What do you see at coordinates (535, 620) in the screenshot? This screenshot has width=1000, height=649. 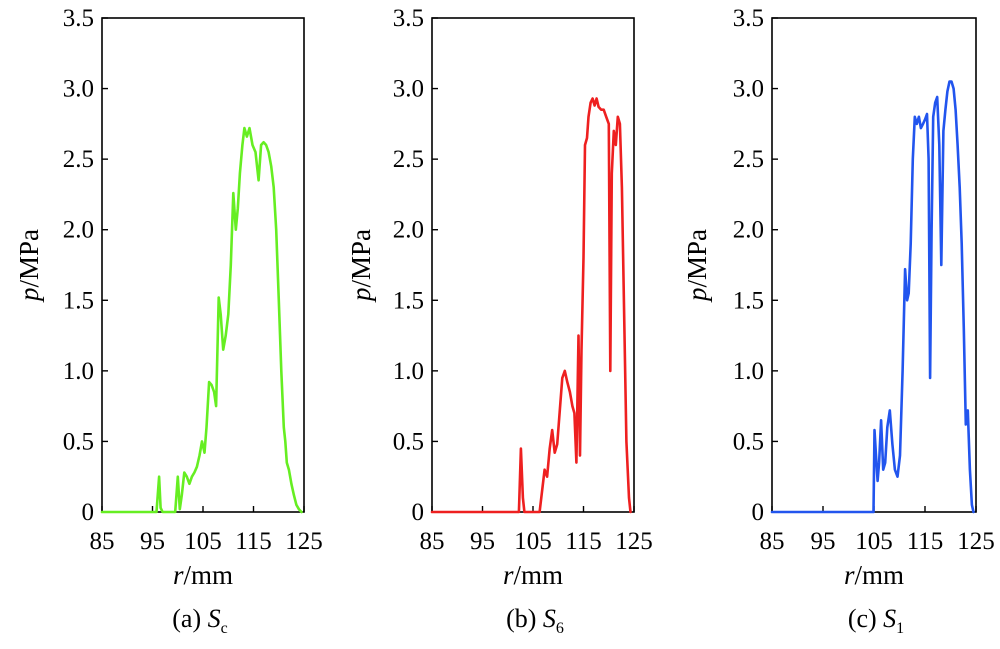 I see `panel-caption: (b) S6` at bounding box center [535, 620].